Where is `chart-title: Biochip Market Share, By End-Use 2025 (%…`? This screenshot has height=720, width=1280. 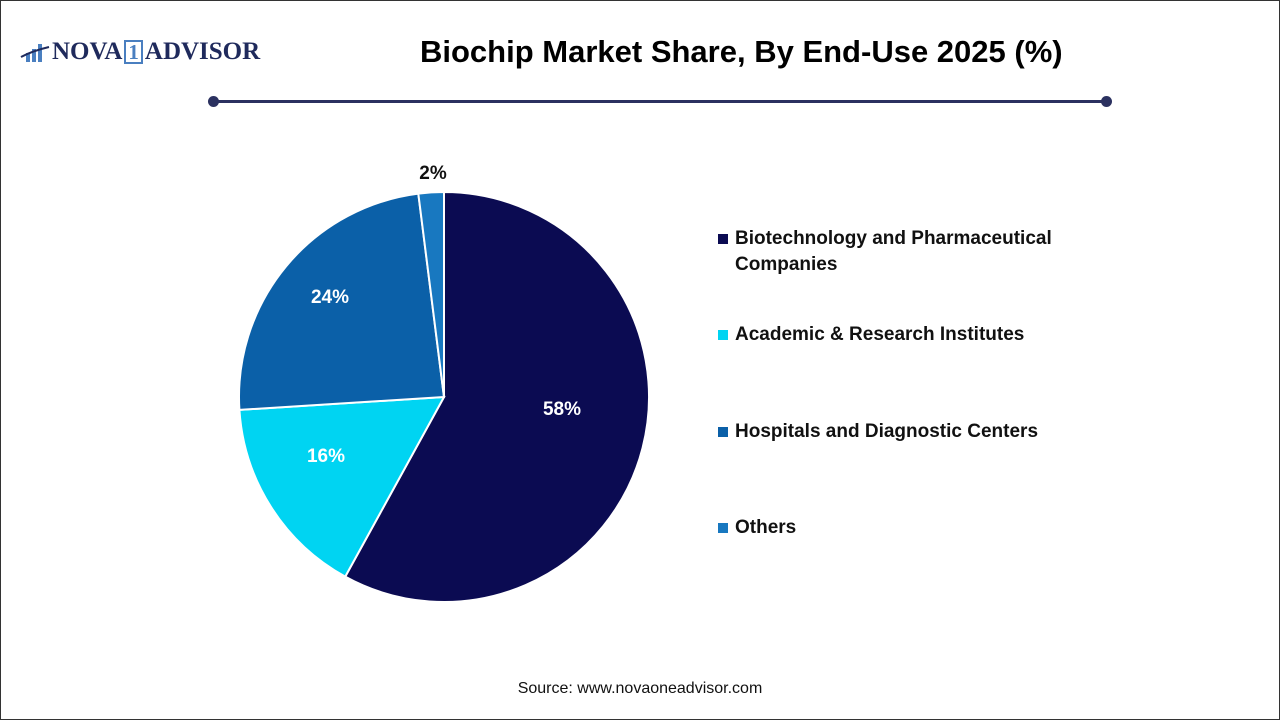
chart-title: Biochip Market Share, By End-Use 2025 (%… is located at coordinates (741, 51).